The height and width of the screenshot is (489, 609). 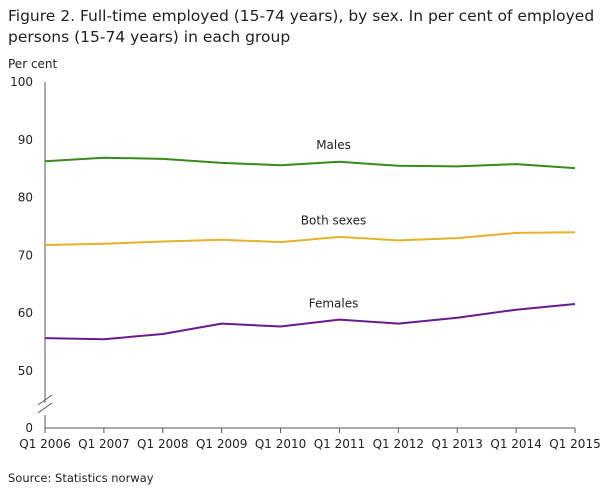 I want to click on series-line-females, so click(x=310, y=322).